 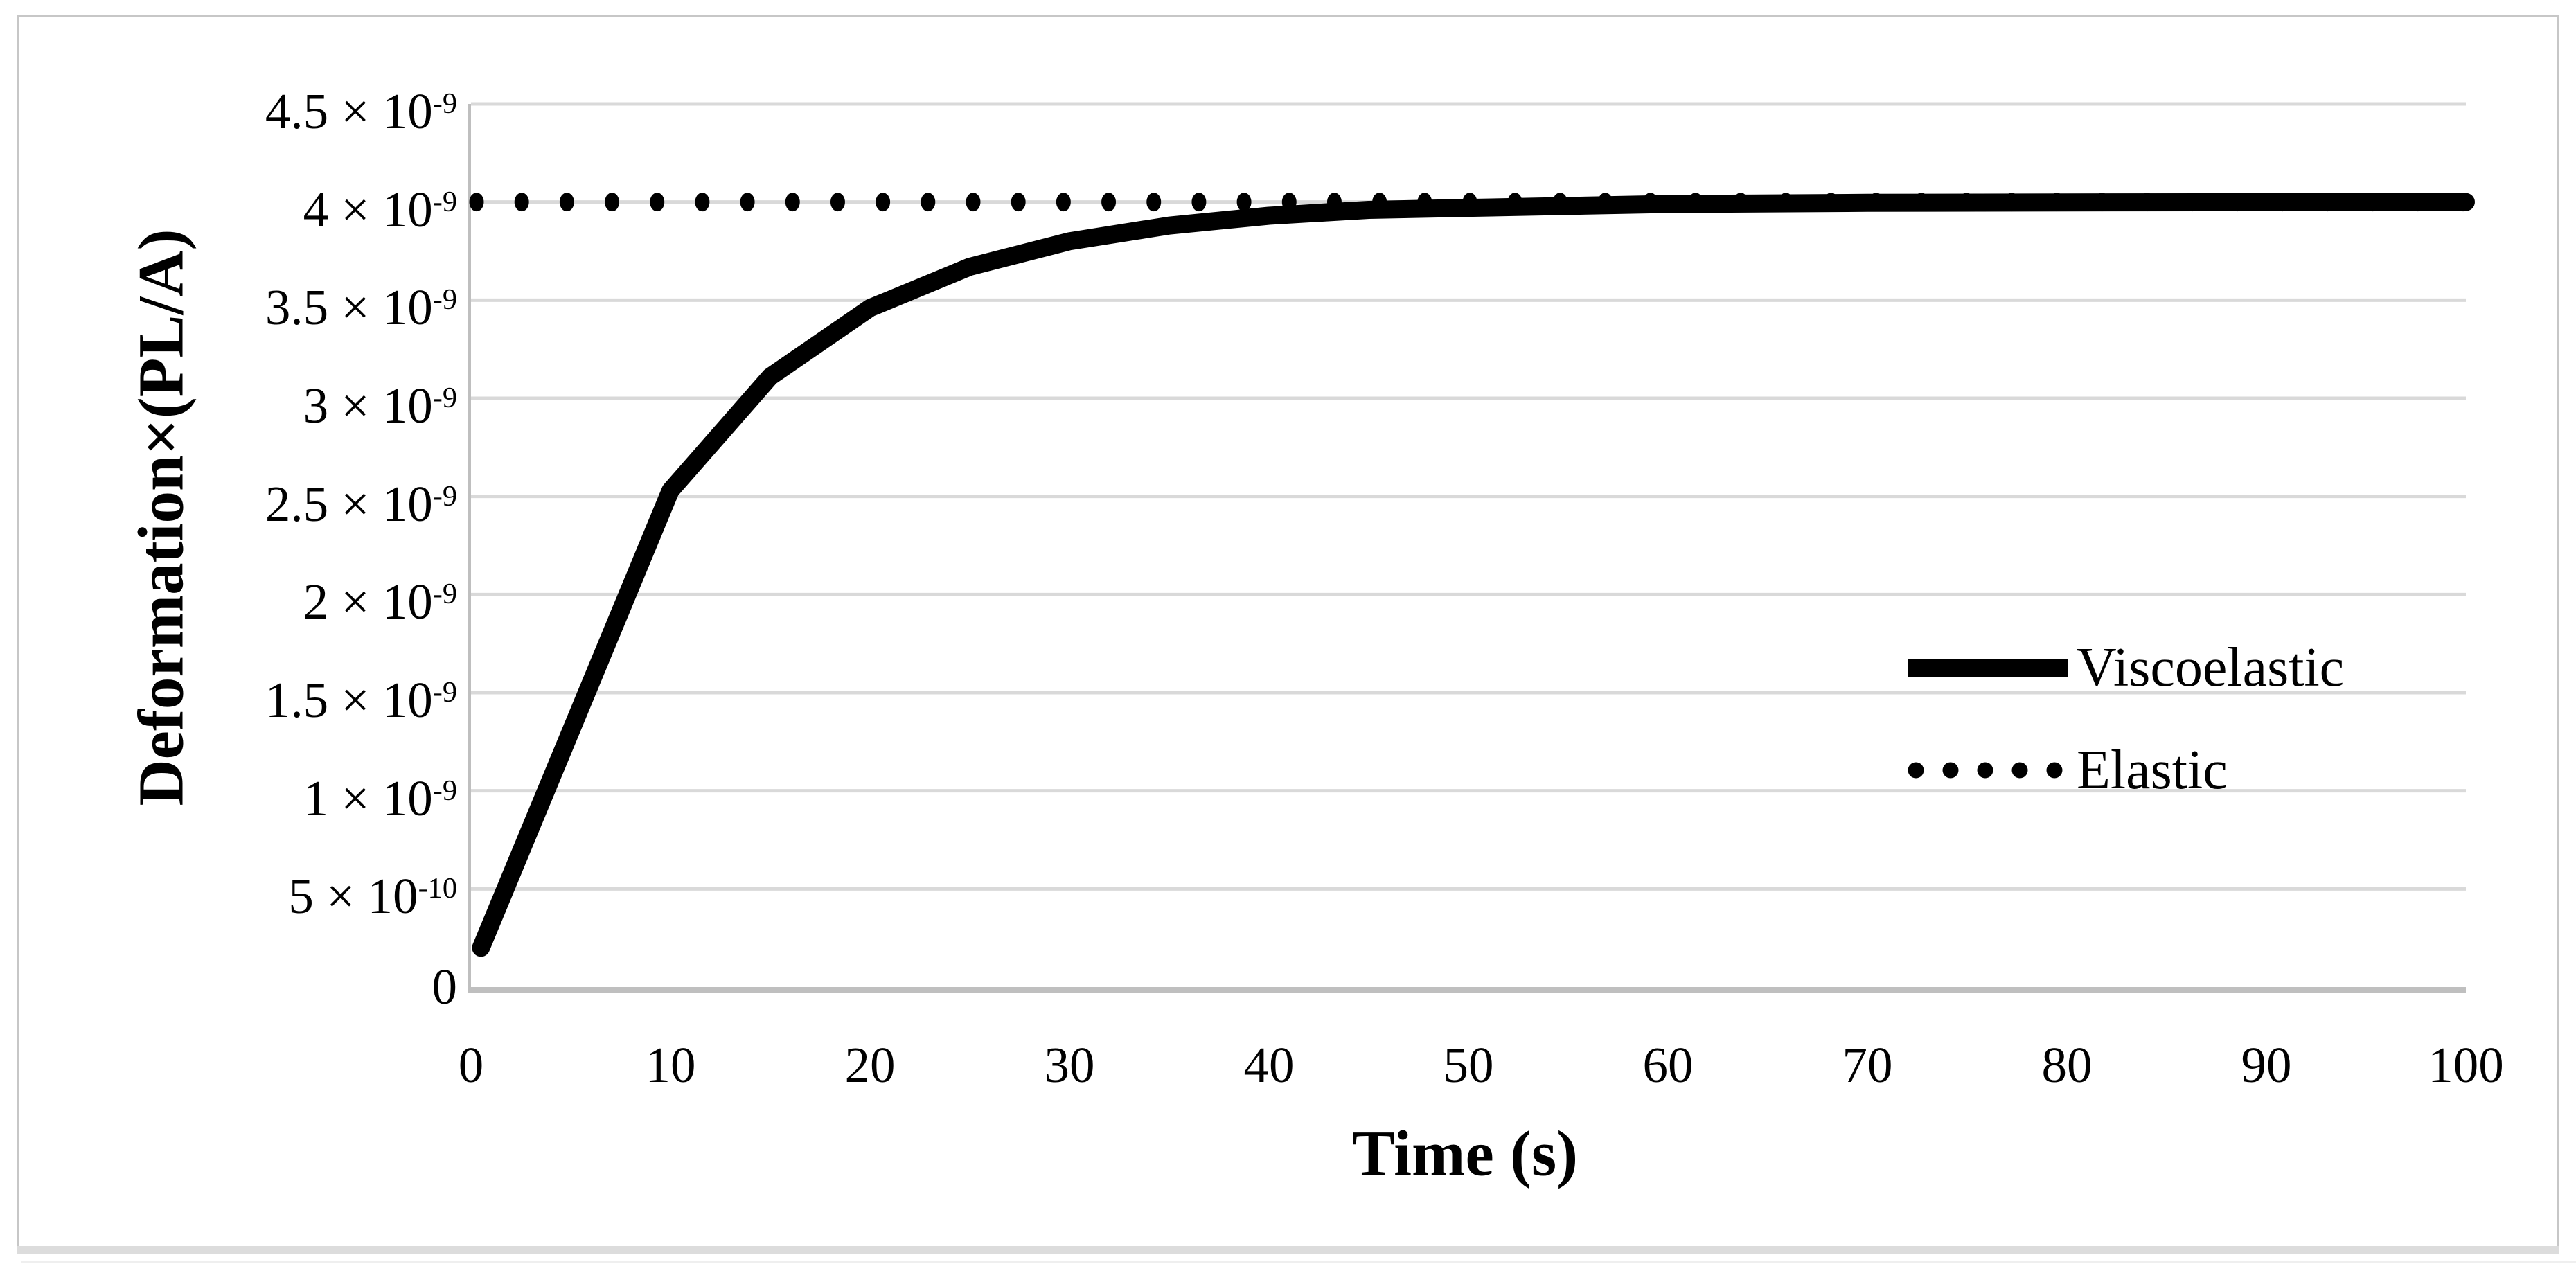 I want to click on y-tick-label: 3.5 × 10⁻⁹, so click(x=361, y=308).